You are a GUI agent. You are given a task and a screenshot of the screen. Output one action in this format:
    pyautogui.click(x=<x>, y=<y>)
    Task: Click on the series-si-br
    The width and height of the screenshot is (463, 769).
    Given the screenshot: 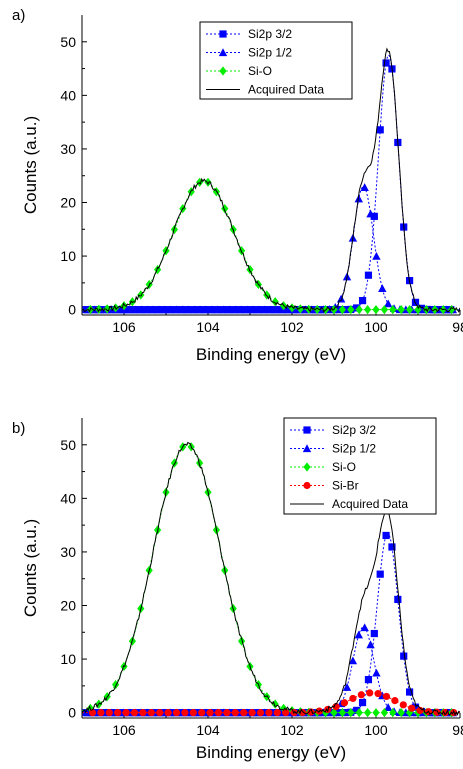 What is the action you would take?
    pyautogui.click(x=271, y=703)
    